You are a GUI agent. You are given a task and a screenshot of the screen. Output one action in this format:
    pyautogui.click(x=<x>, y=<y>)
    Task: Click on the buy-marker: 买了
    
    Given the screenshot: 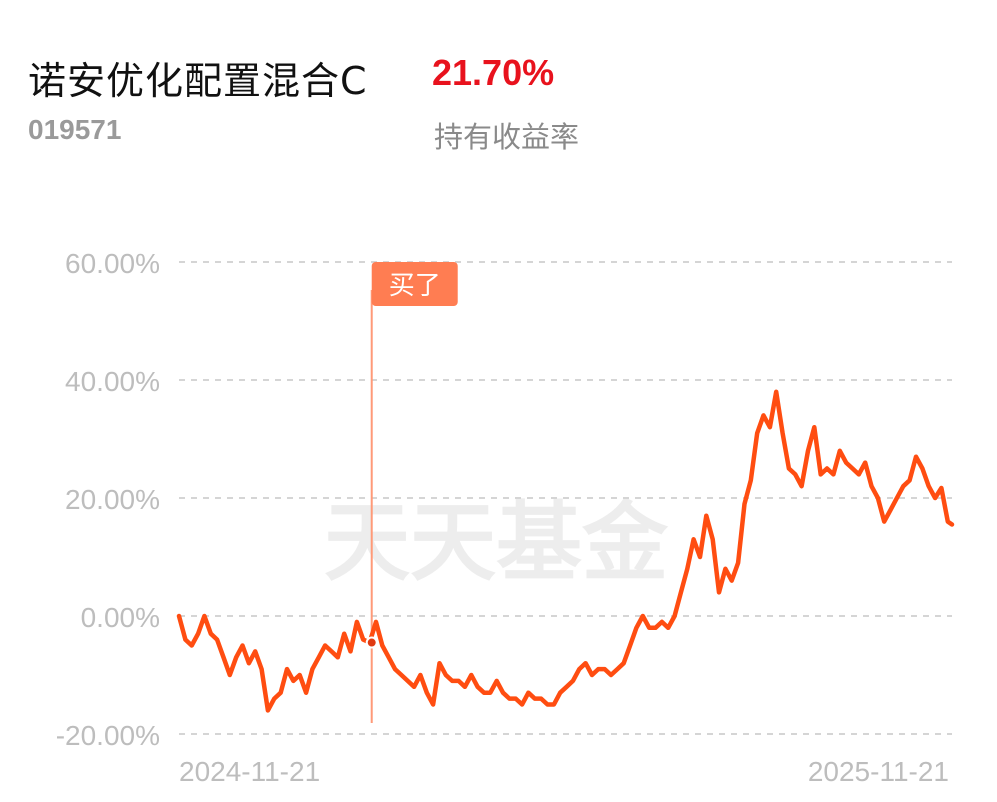 What is the action you would take?
    pyautogui.click(x=414, y=492)
    